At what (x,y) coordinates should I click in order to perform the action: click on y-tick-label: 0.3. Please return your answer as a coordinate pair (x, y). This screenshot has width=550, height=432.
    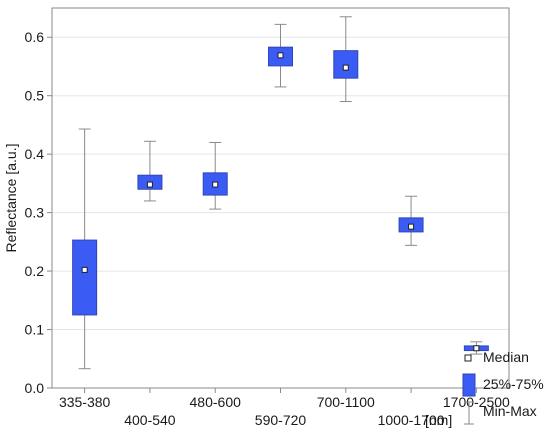
    Looking at the image, I should click on (35, 213).